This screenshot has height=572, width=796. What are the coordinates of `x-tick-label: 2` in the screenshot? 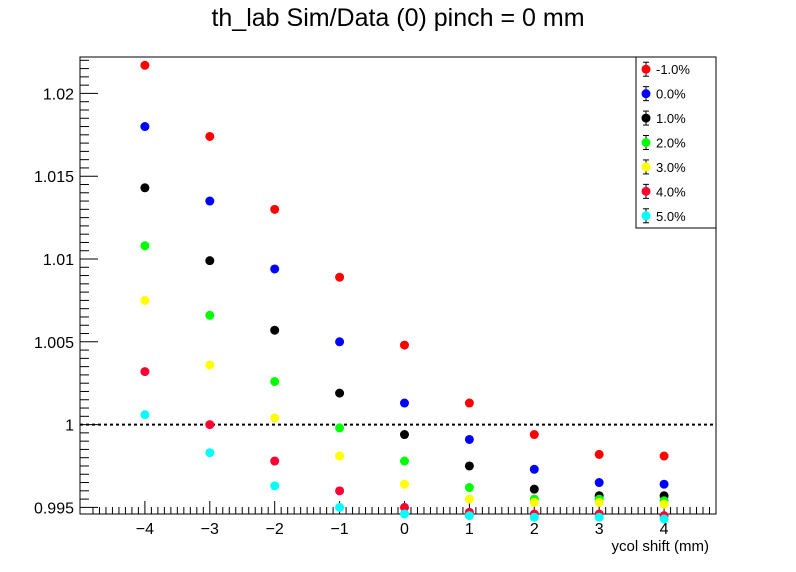 It's located at (534, 529).